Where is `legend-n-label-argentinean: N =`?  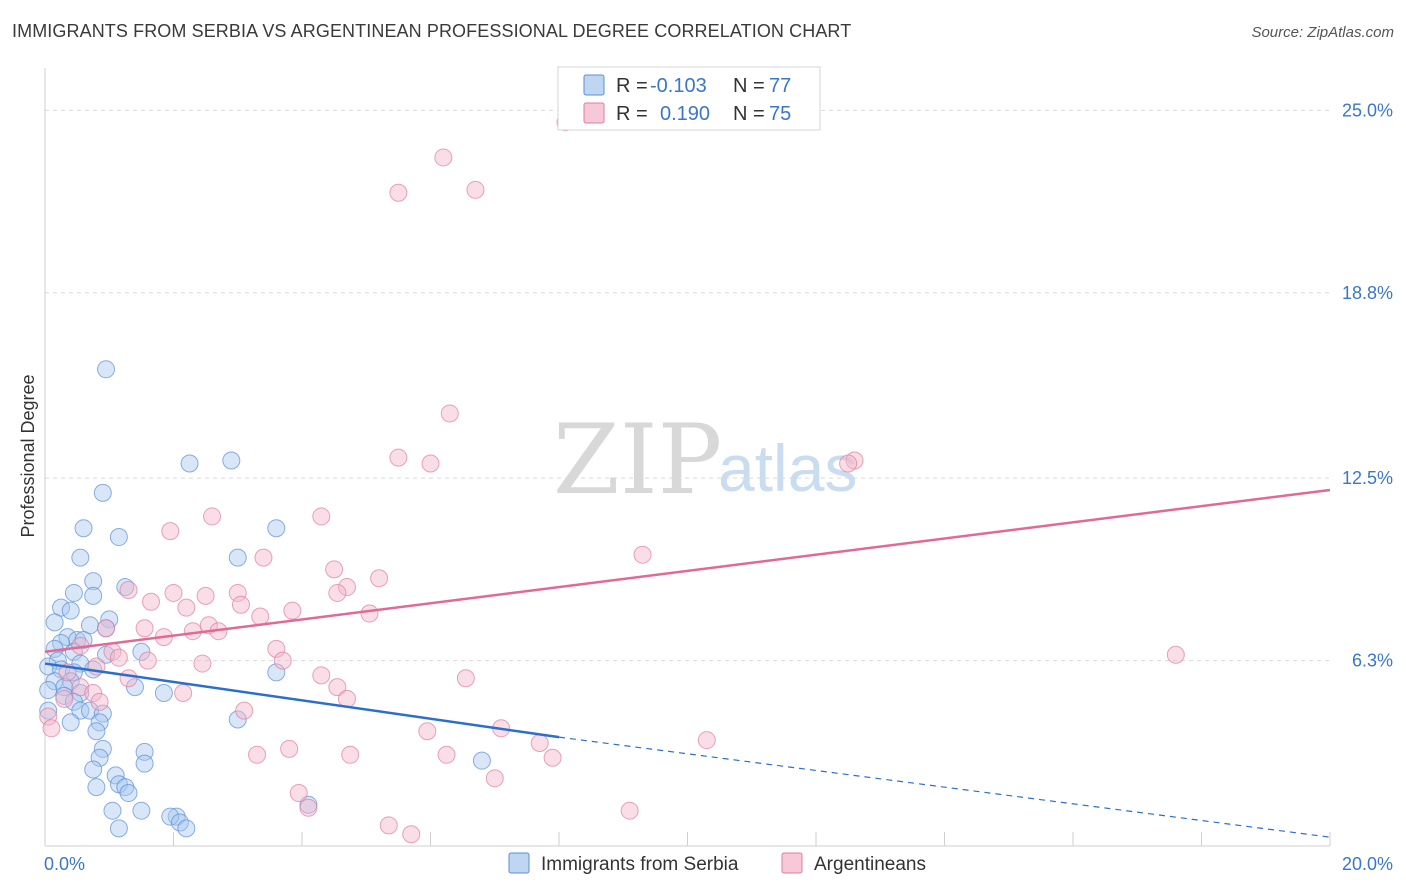 legend-n-label-argentinean: N = is located at coordinates (749, 114).